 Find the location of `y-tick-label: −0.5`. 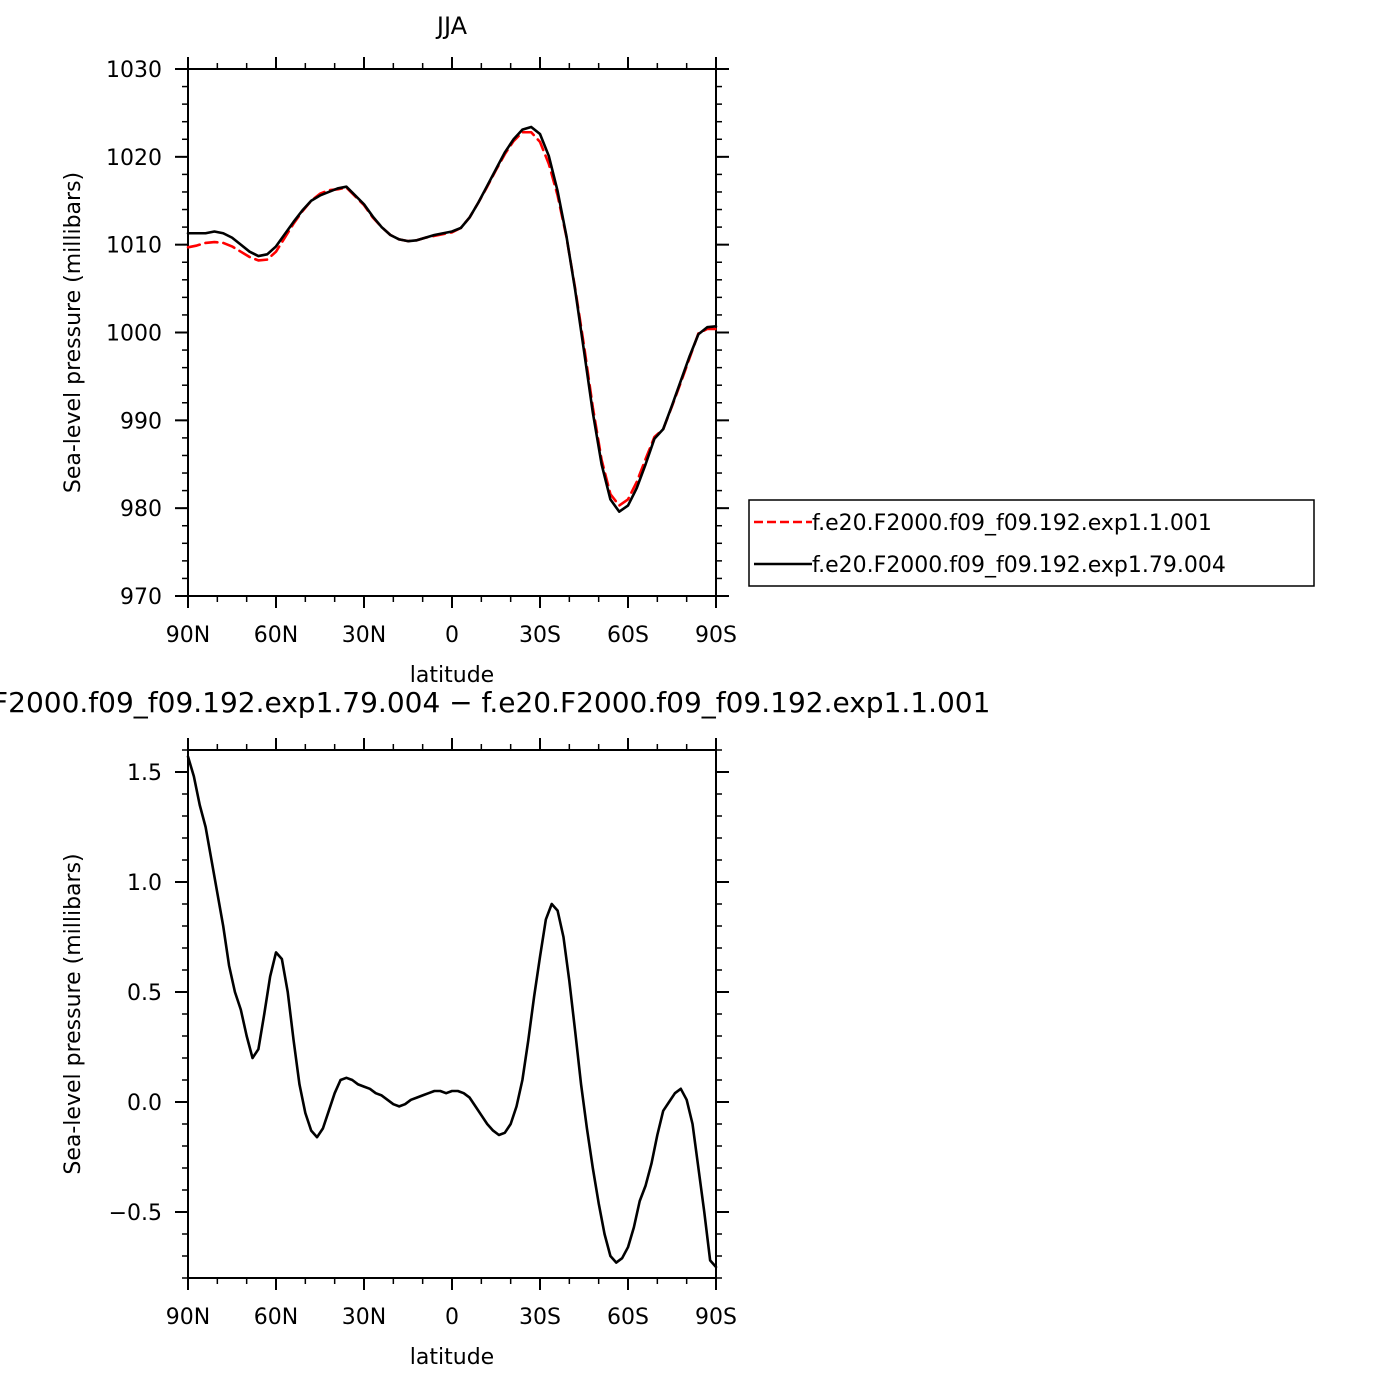

y-tick-label: −0.5 is located at coordinates (135, 1213).